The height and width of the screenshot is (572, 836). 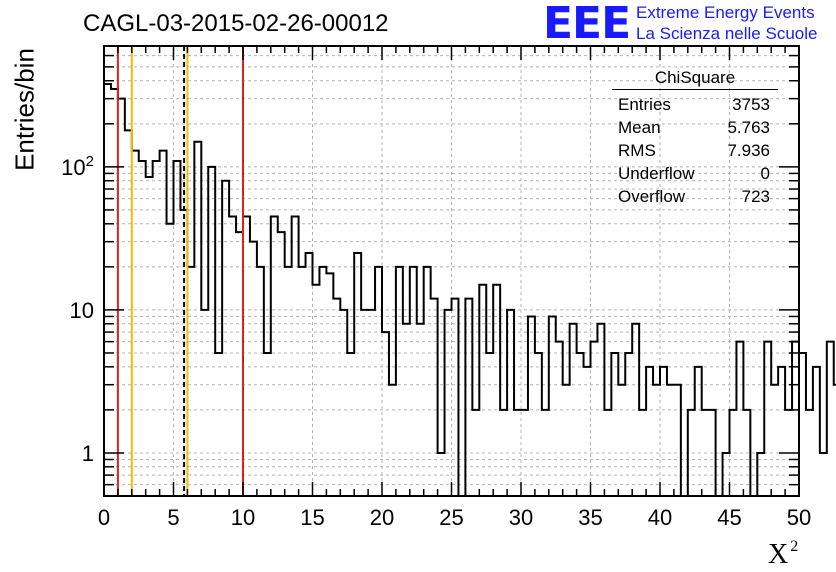 I want to click on x-tick-label: 35, so click(x=590, y=517).